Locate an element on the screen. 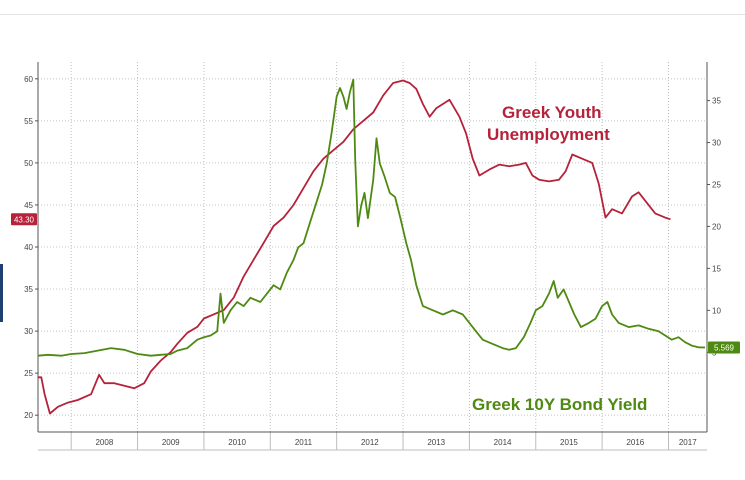  x-tick-label: 2017 is located at coordinates (688, 442).